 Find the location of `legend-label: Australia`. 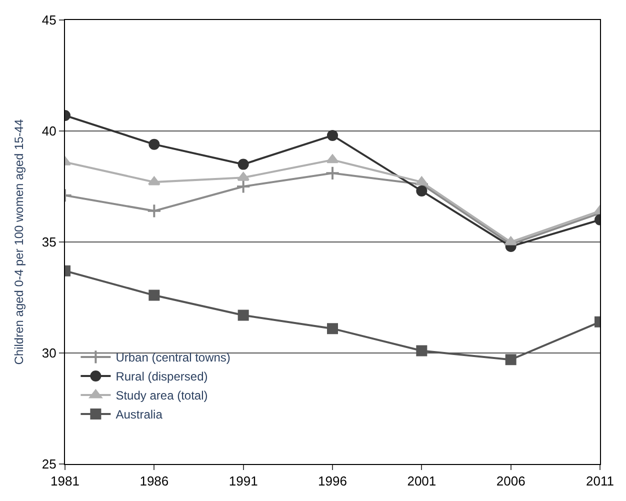

legend-label: Australia is located at coordinates (139, 415).